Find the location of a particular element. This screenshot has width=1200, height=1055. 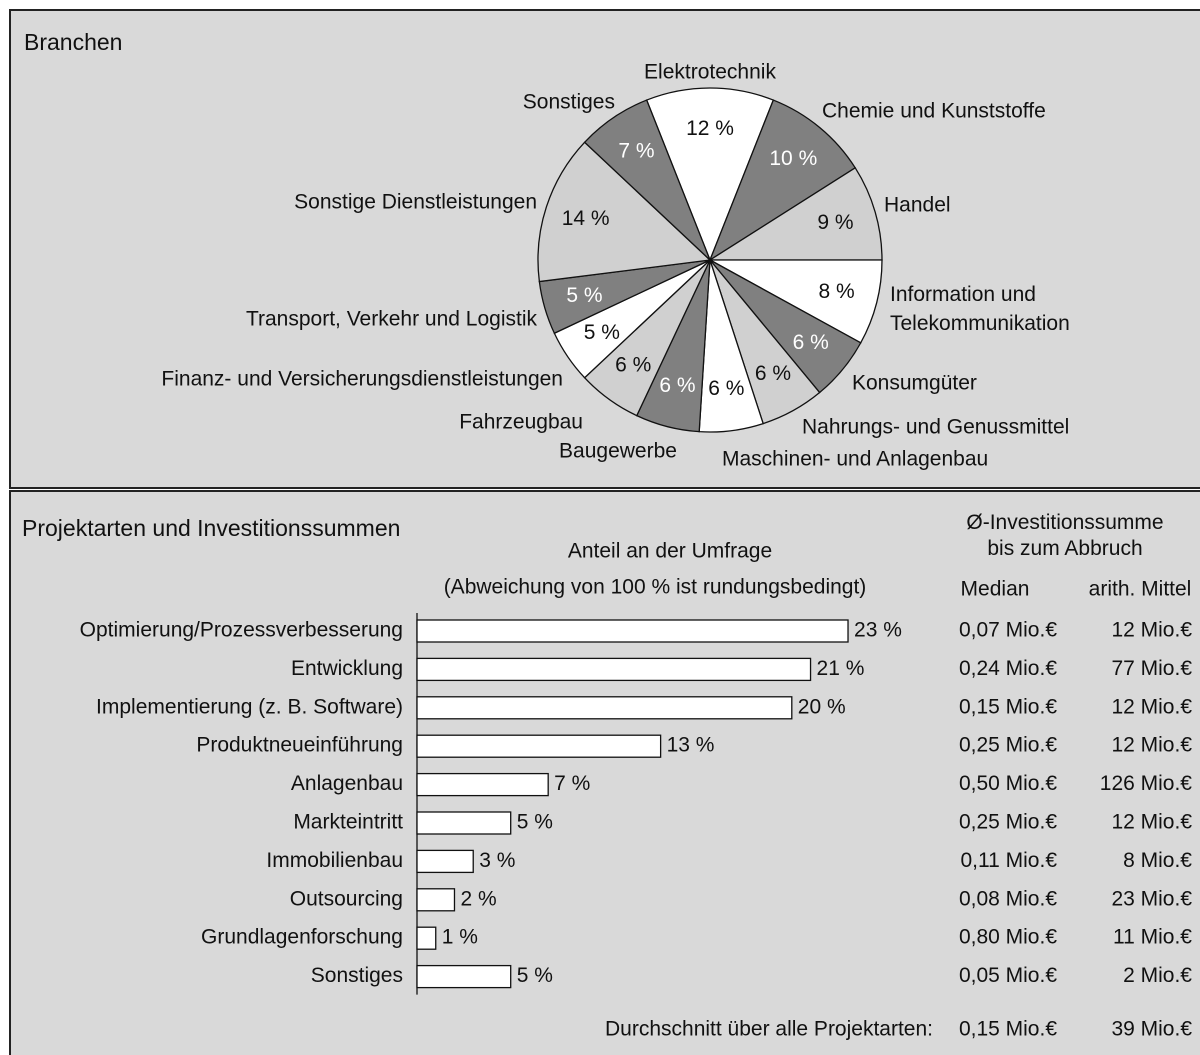

category-label: Sonstiges is located at coordinates (569, 102).